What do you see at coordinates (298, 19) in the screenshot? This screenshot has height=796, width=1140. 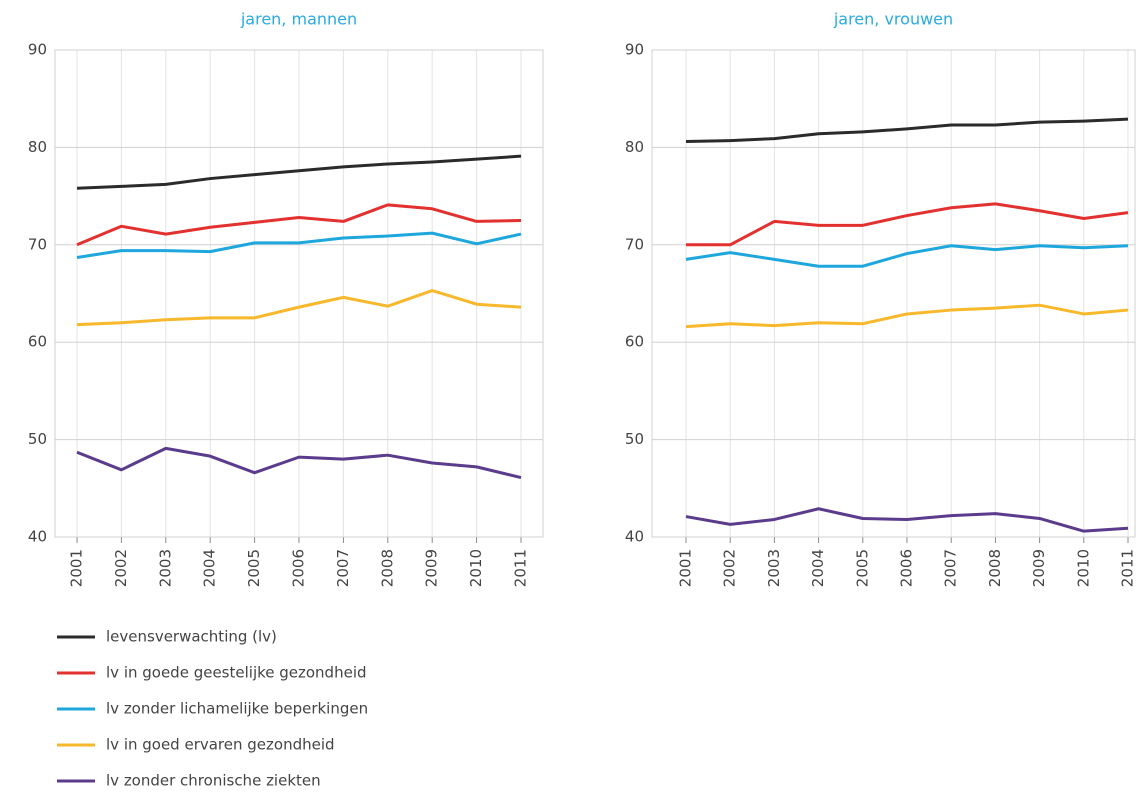 I see `chart-title: jaren, mannen` at bounding box center [298, 19].